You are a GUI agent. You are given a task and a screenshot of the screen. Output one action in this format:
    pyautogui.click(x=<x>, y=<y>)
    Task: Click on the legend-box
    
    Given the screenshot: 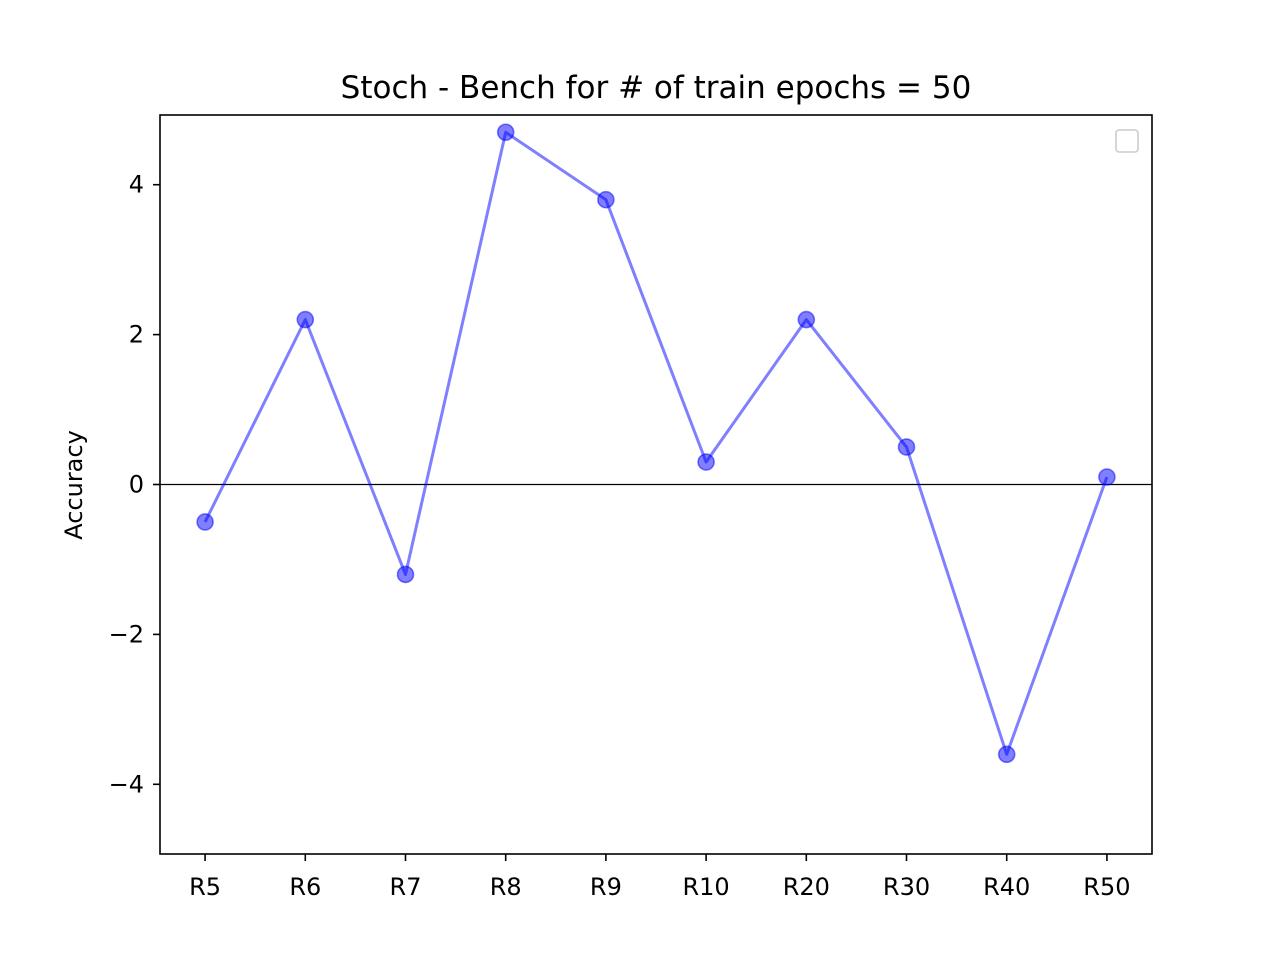 What is the action you would take?
    pyautogui.click(x=1127, y=141)
    